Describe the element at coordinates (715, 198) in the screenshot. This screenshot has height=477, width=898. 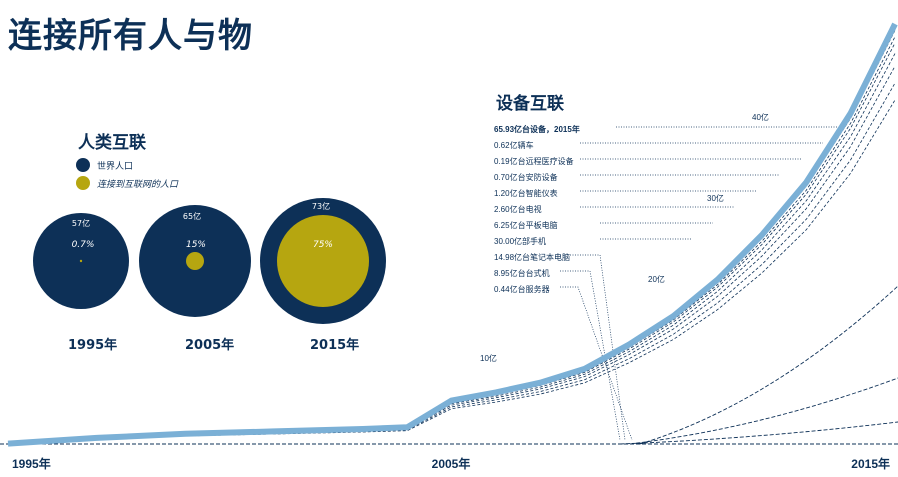
I see `gridline-label: 30亿` at that location.